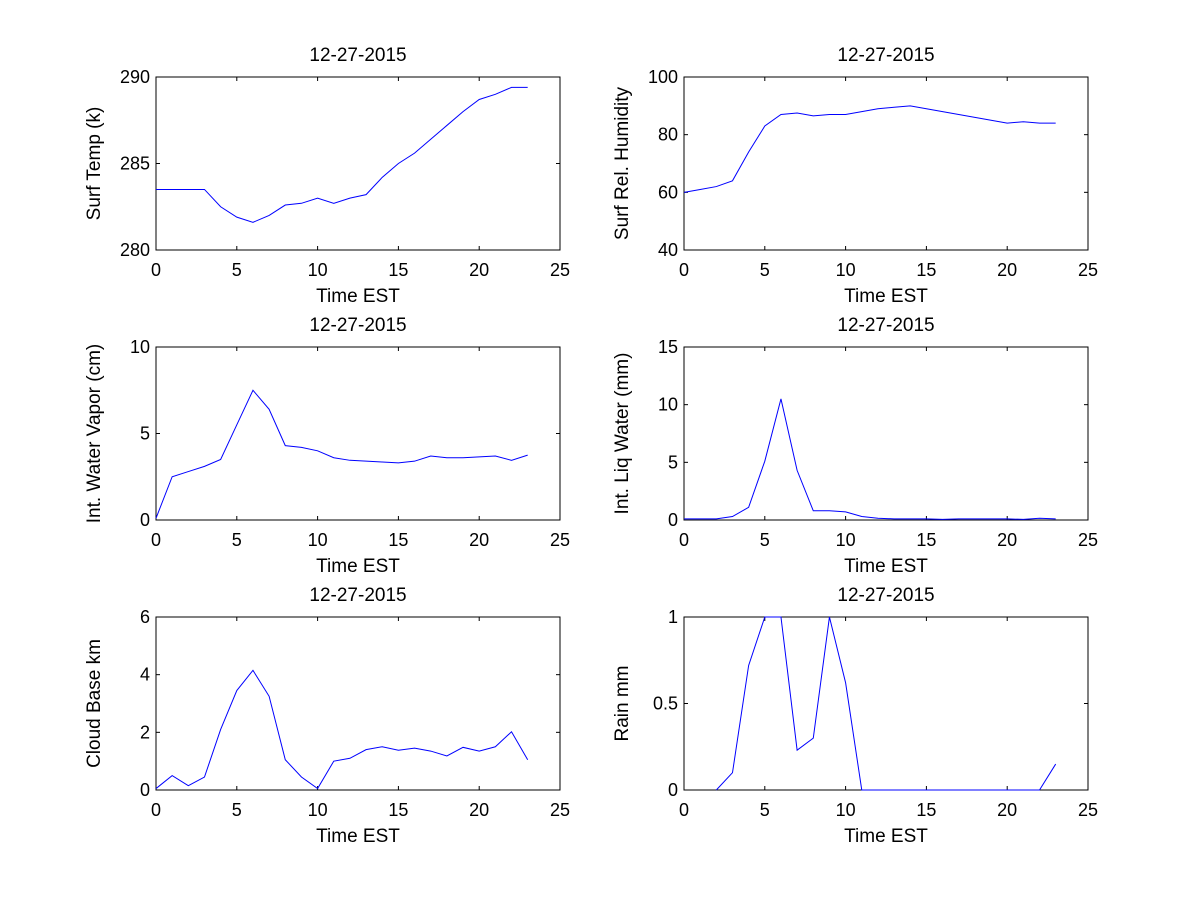 The height and width of the screenshot is (900, 1200). Describe the element at coordinates (668, 347) in the screenshot. I see `y-tick-label: 15` at that location.